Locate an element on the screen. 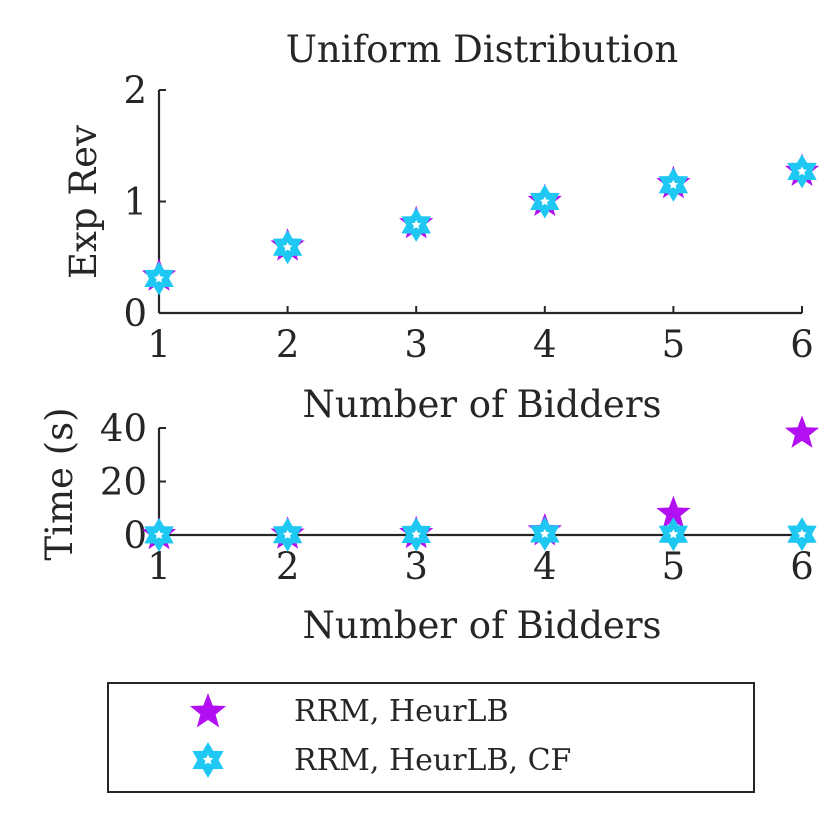 This screenshot has height=830, width=830. y-tick-label: 20 is located at coordinates (123, 482).